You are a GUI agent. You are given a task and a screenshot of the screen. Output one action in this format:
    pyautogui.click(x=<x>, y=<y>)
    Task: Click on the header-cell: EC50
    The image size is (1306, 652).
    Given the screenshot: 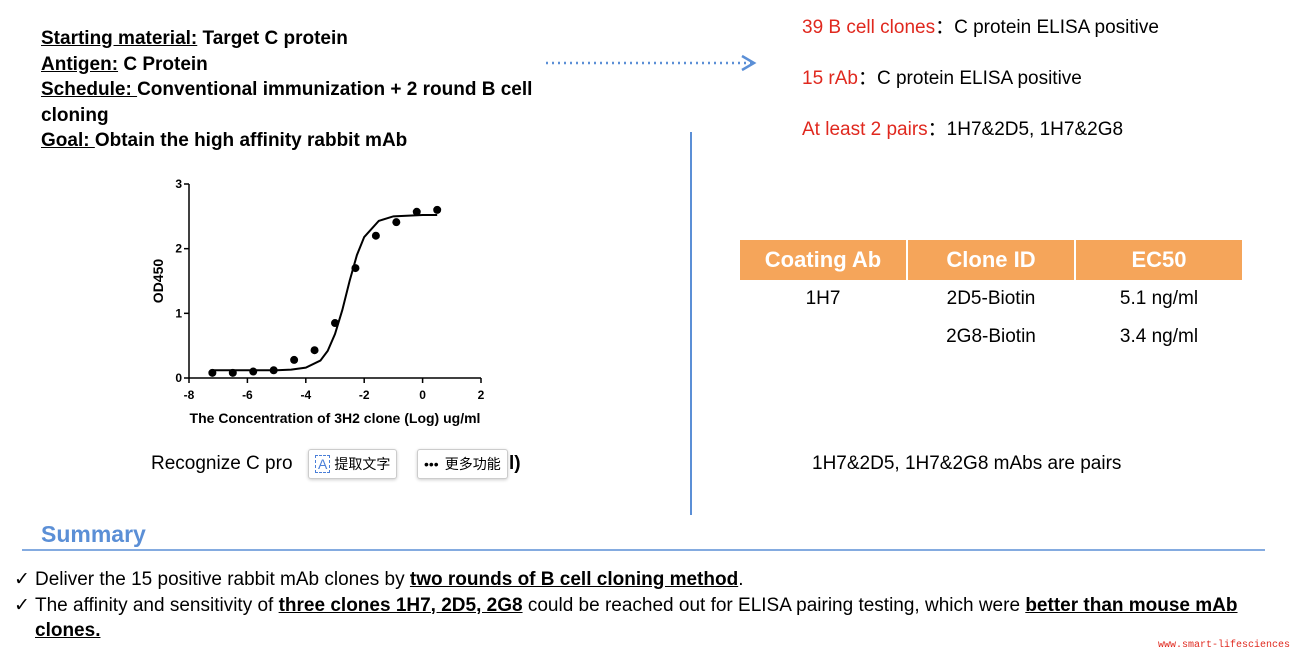 What is the action you would take?
    pyautogui.click(x=1159, y=260)
    